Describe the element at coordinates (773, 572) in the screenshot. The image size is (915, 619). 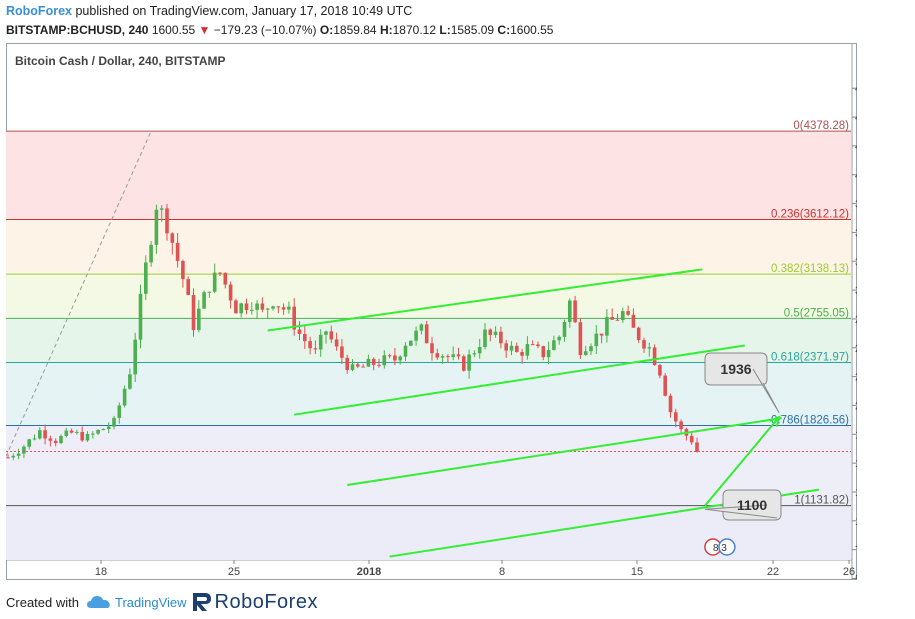
I see `x-tick-label: 22` at that location.